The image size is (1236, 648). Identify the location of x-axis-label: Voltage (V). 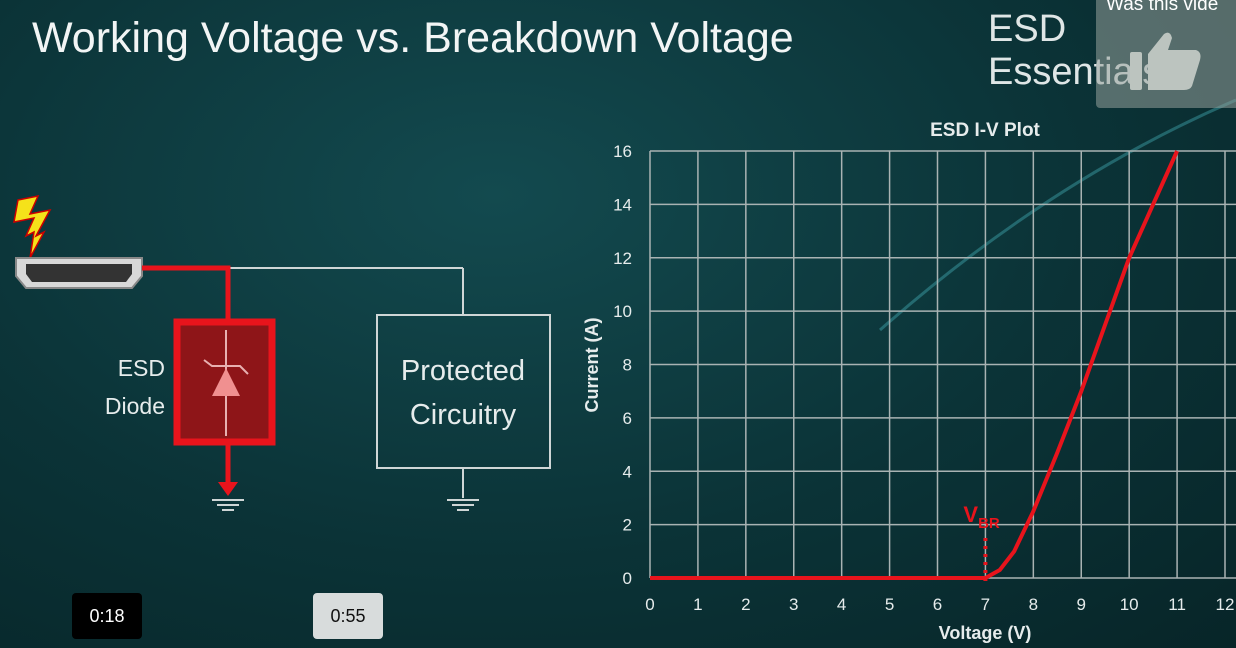
(985, 633).